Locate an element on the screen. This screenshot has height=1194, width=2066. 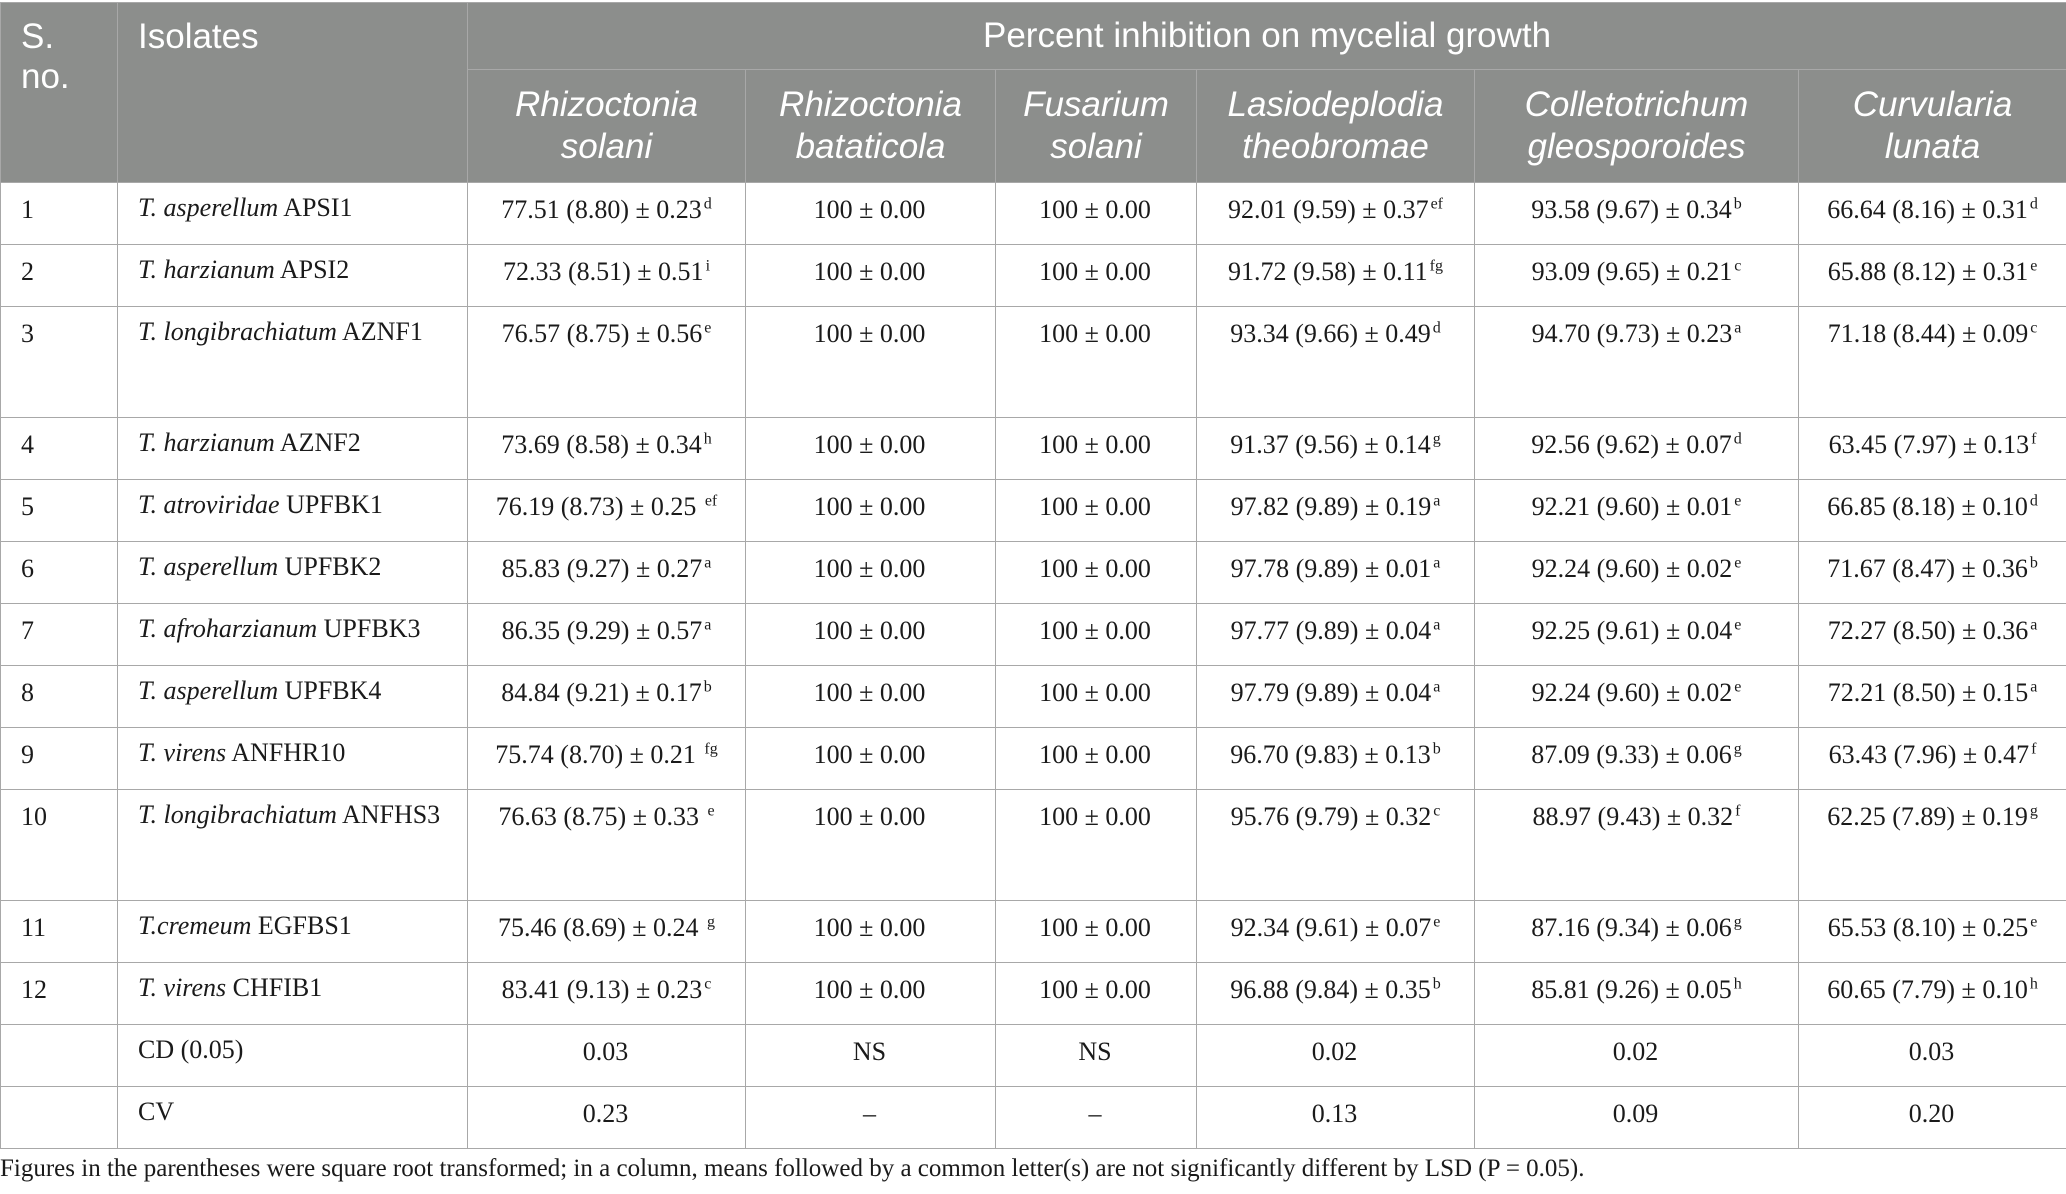
cell-value: 83.41 (9.13) ± 0.23 c is located at coordinates (606, 993).